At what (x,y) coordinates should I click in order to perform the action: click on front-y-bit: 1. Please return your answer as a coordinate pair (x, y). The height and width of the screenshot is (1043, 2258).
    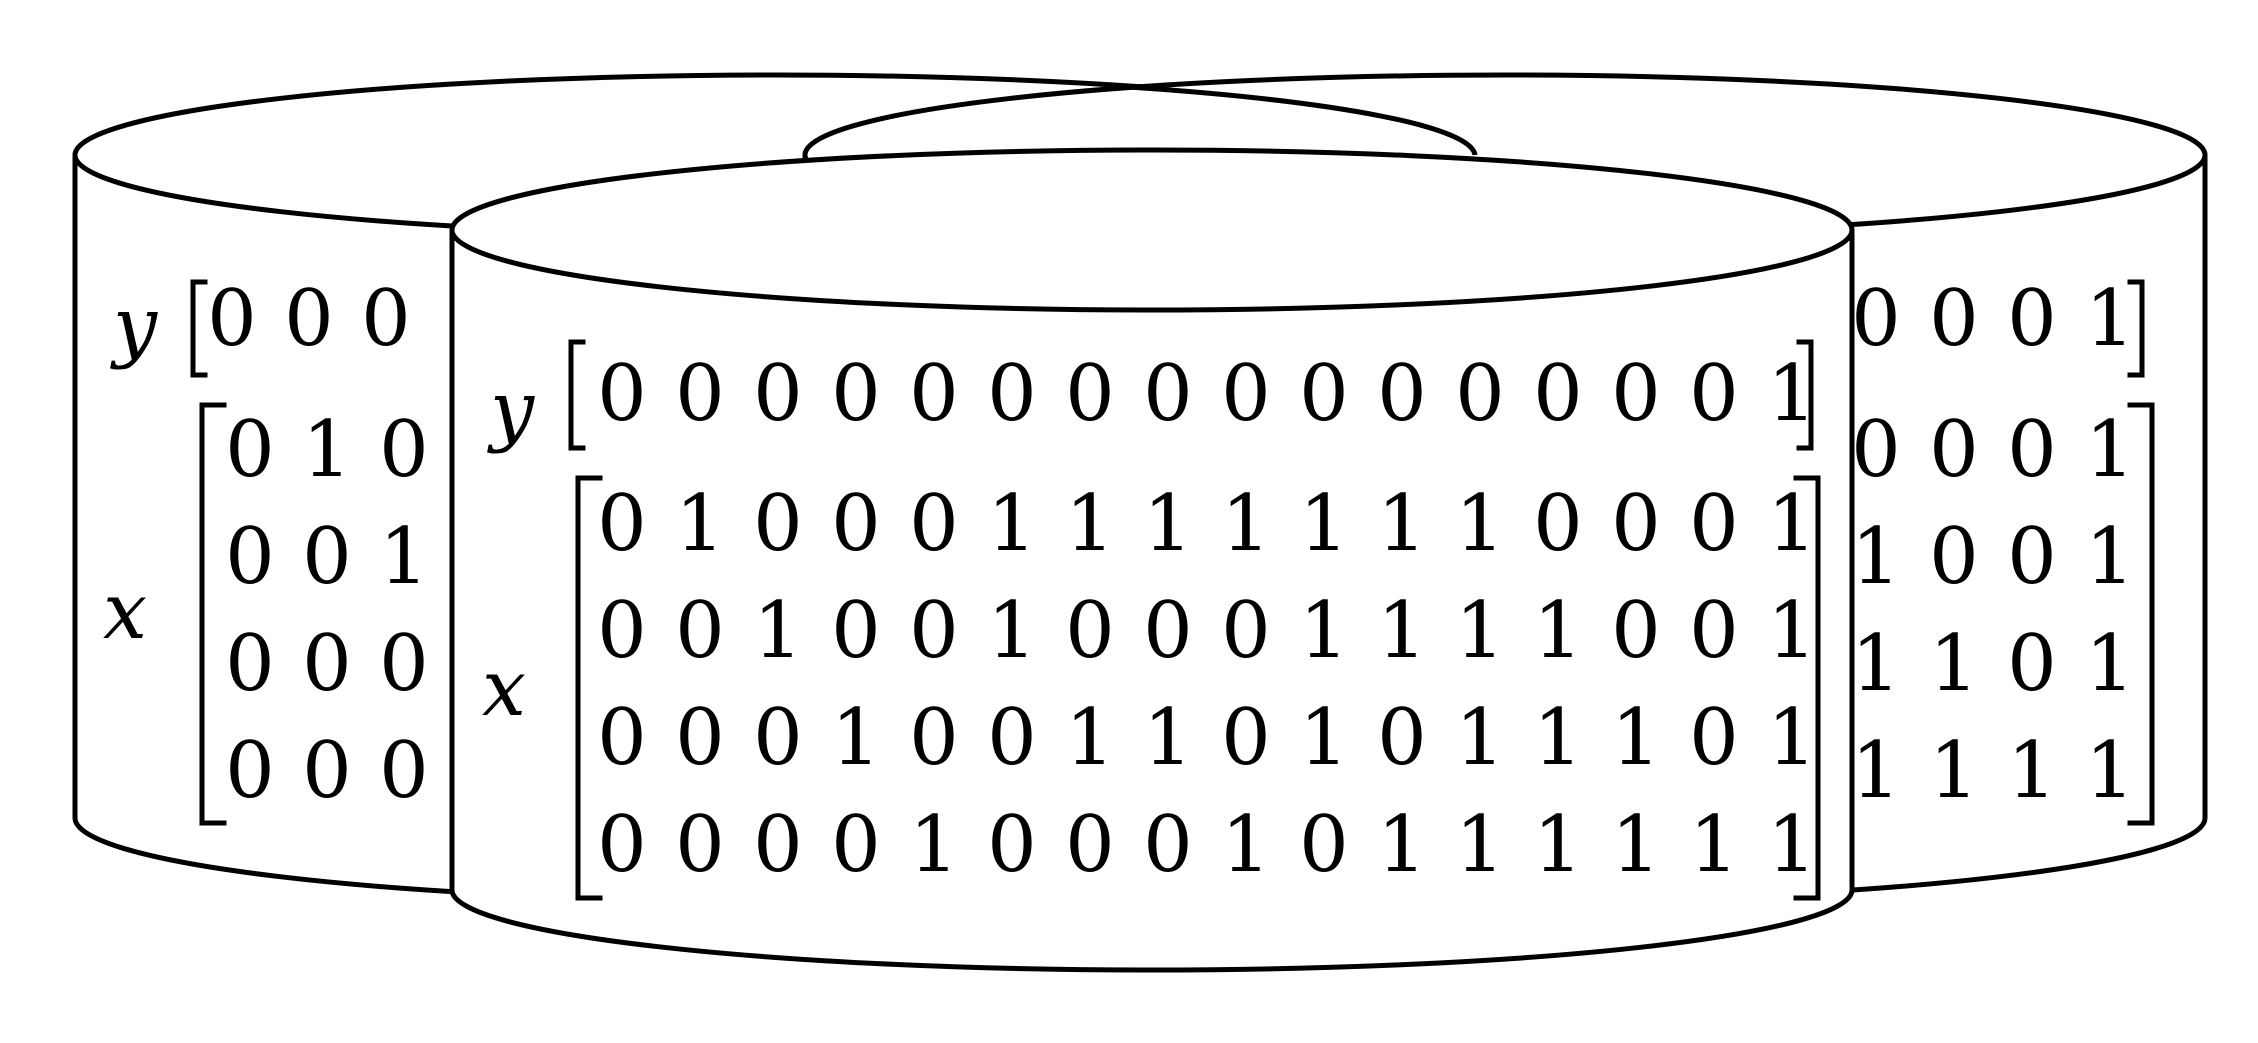
    Looking at the image, I should click on (1792, 394).